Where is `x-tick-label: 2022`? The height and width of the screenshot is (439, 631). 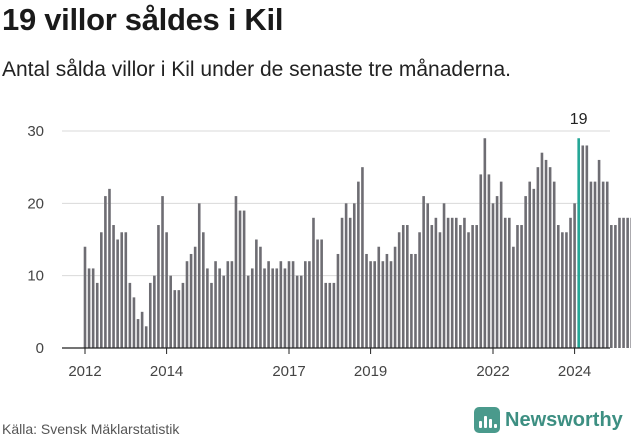 x-tick-label: 2022 is located at coordinates (492, 371).